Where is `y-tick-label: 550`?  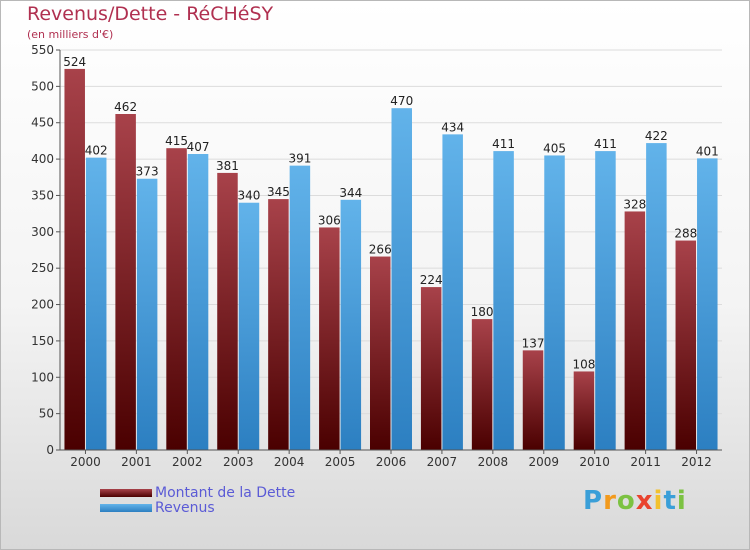
y-tick-label: 550 is located at coordinates (42, 50).